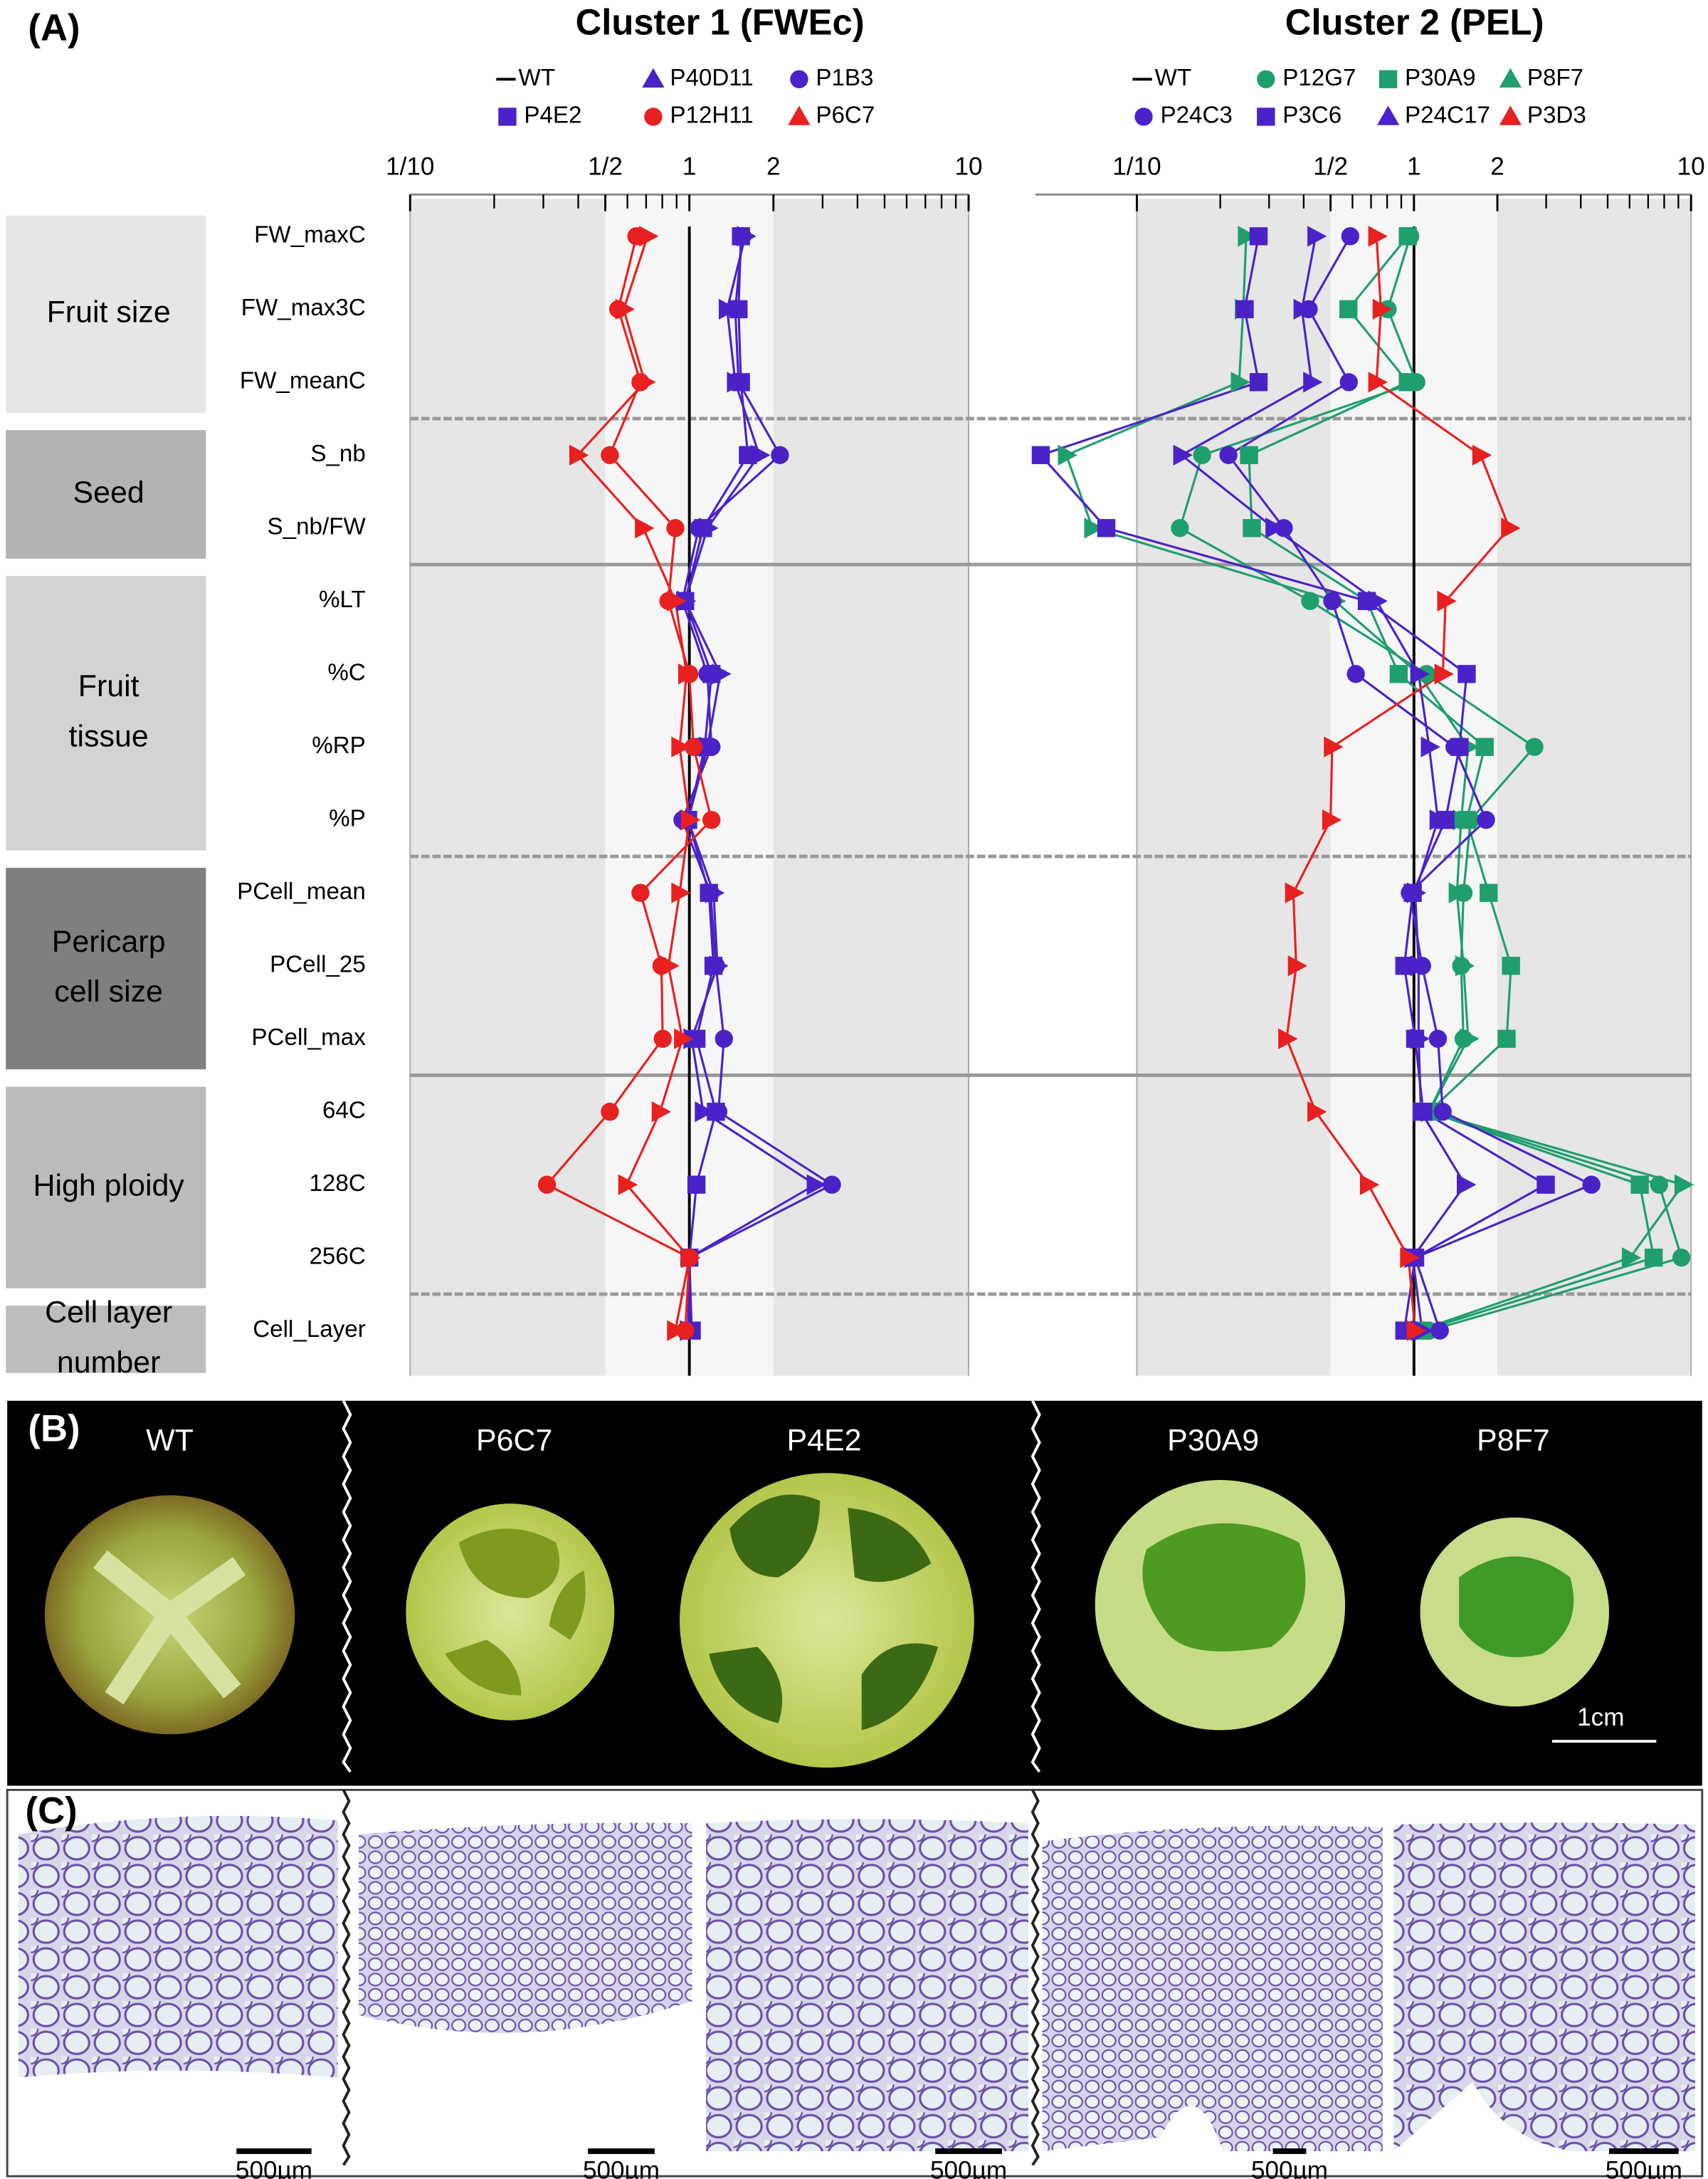  I want to click on legend-label: P12G7, so click(1319, 78).